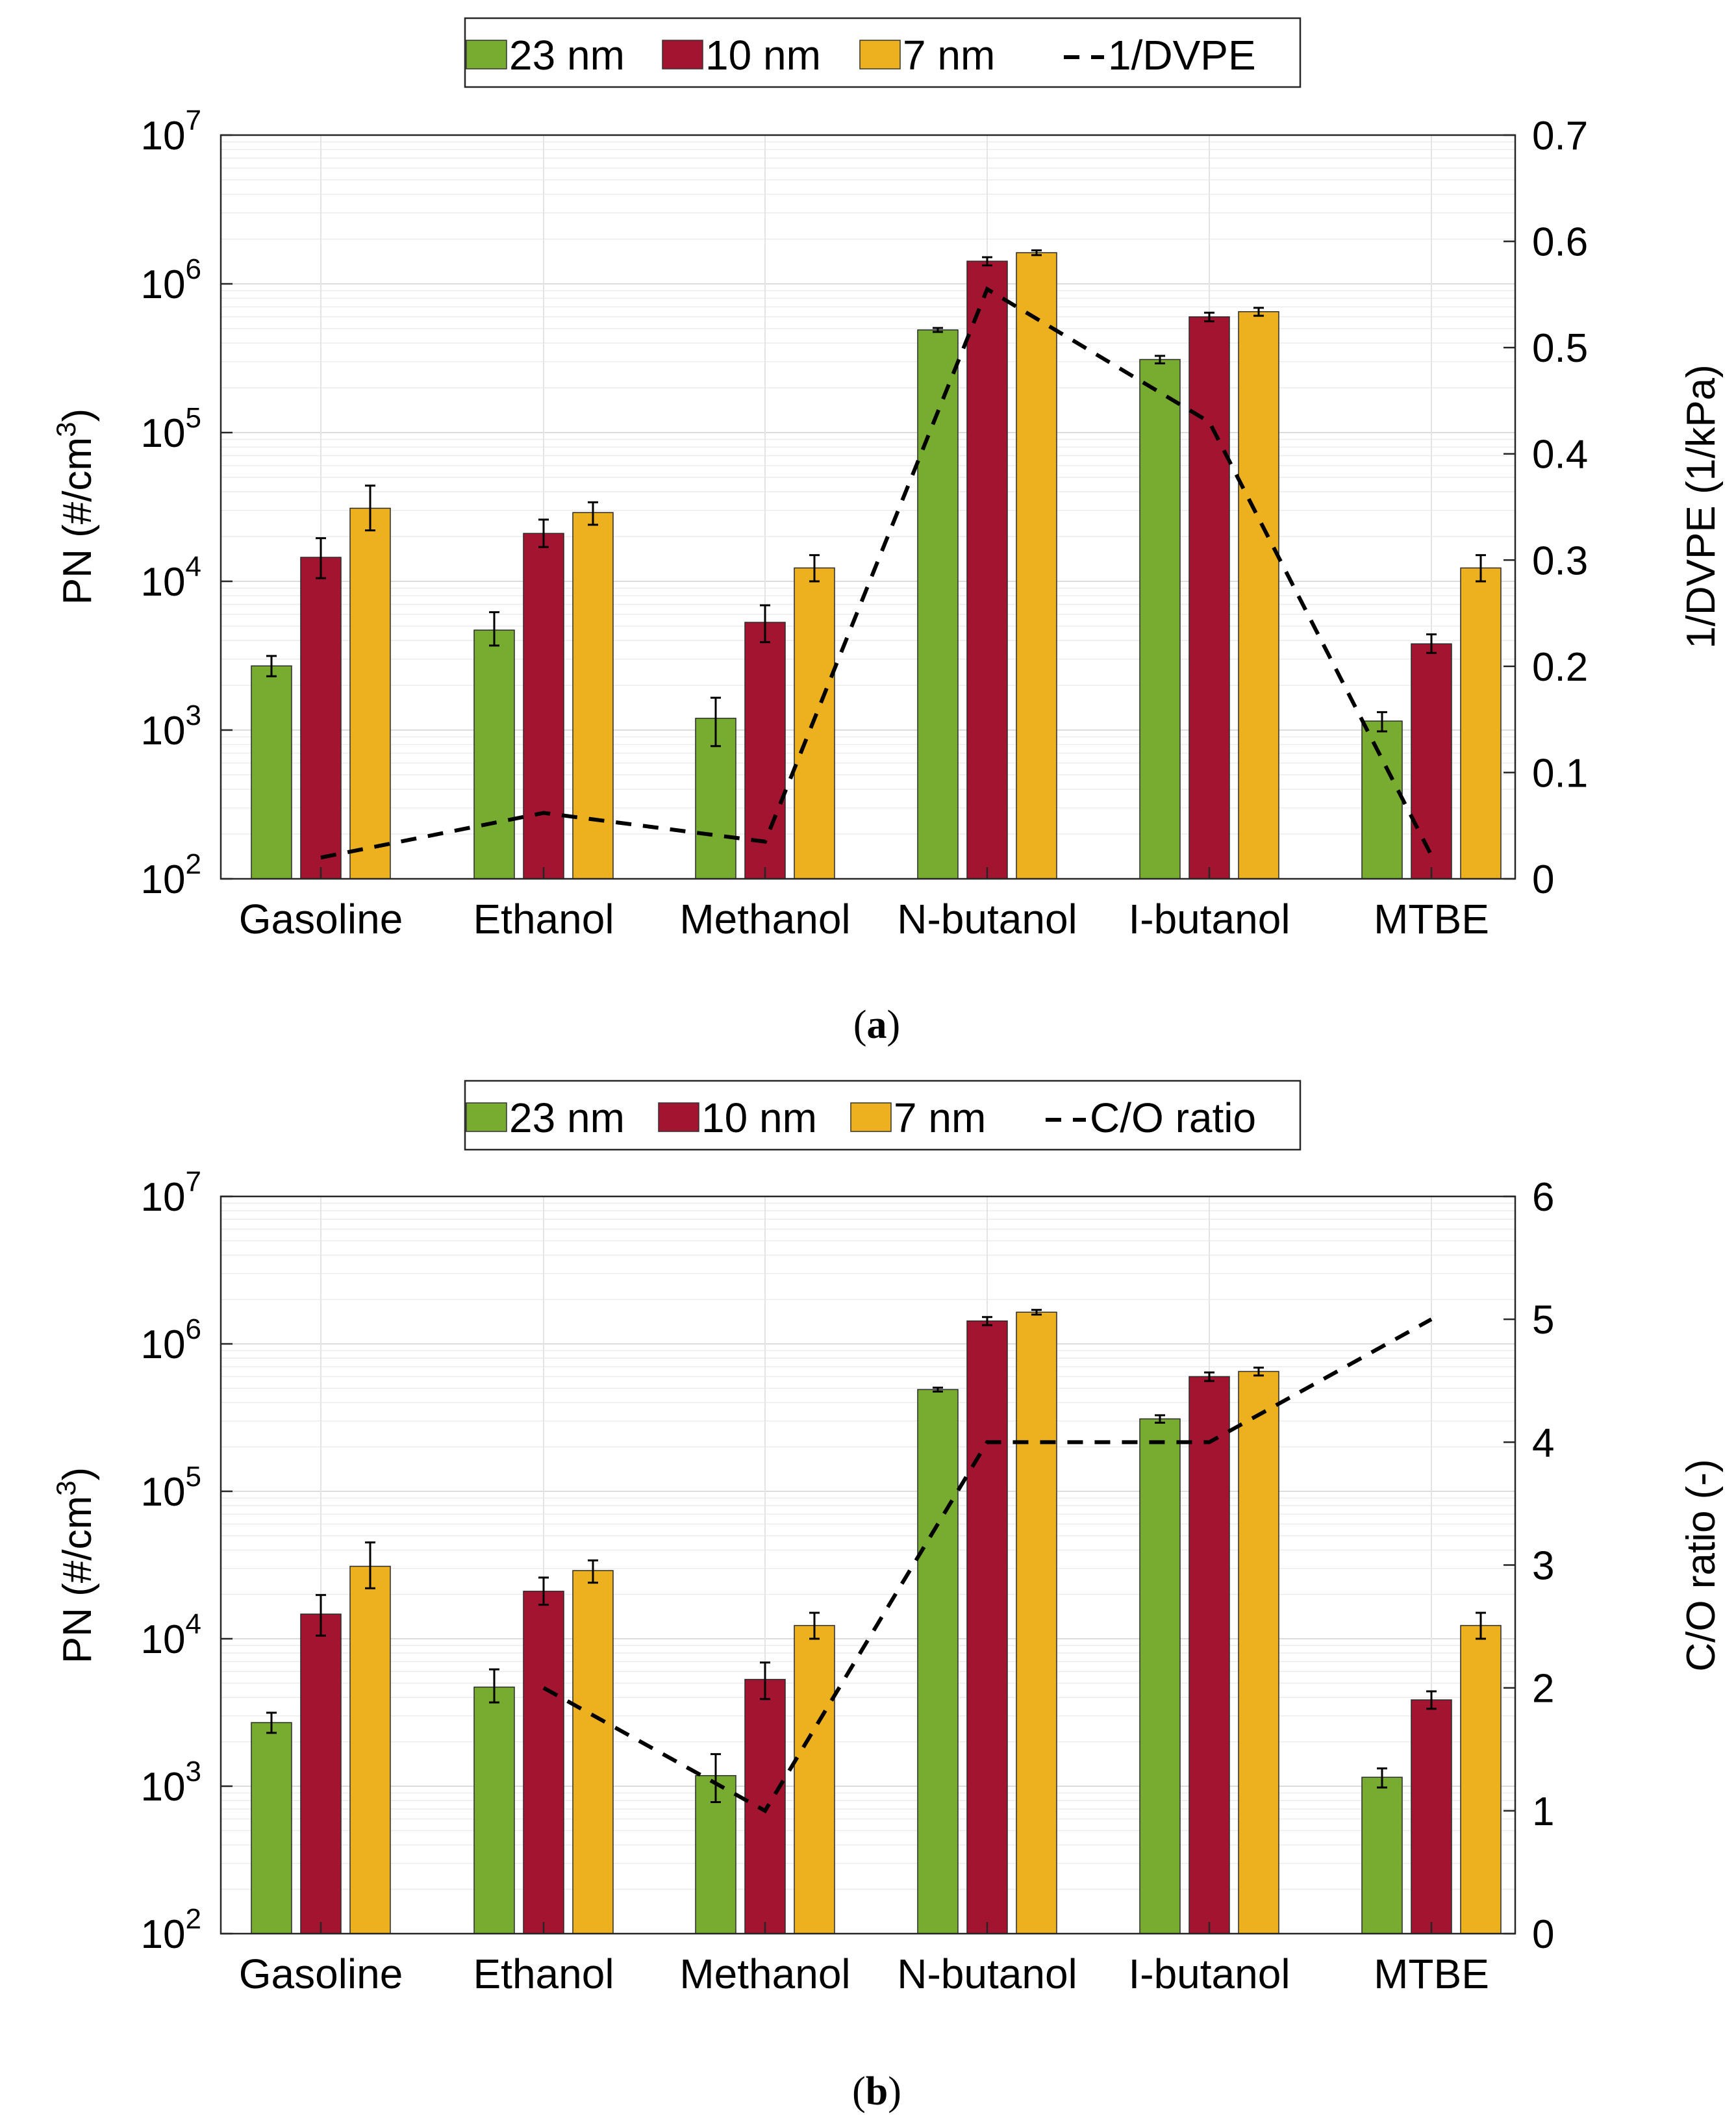  Describe the element at coordinates (1560, 667) in the screenshot. I see `y2-tick-label: 0.2` at that location.